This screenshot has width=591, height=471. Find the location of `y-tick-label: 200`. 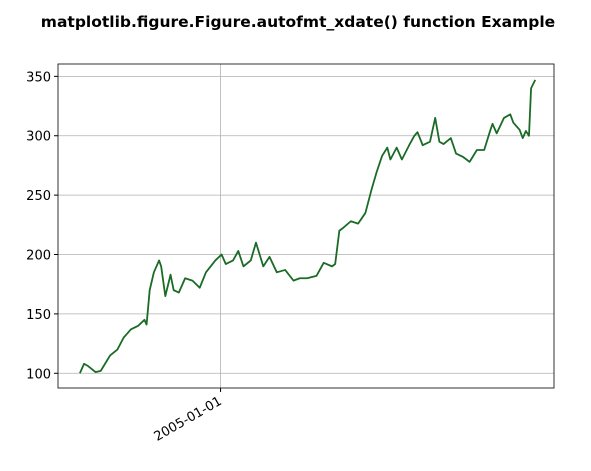

y-tick-label: 200 is located at coordinates (38, 256).